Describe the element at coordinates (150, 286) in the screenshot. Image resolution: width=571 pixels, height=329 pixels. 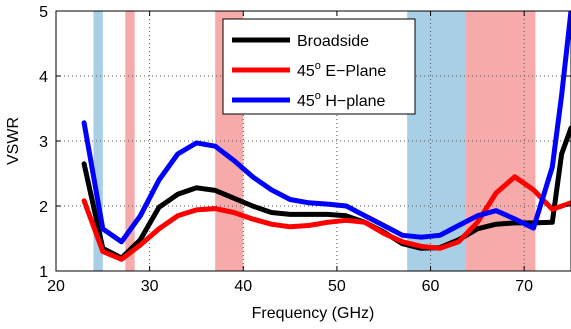
I see `x-tick-label: 30` at that location.